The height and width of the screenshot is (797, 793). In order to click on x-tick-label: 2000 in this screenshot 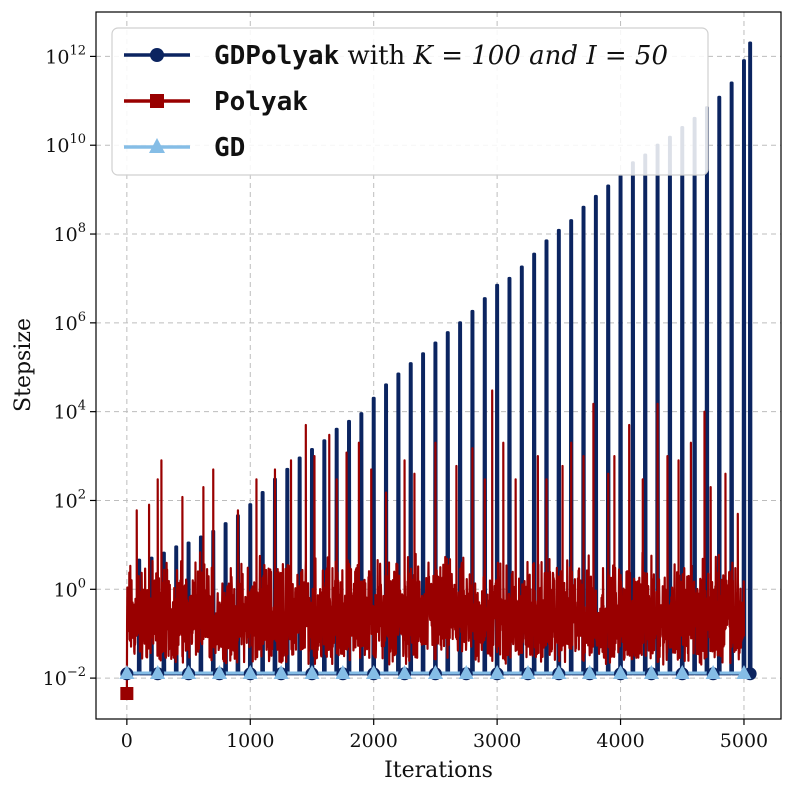, I will do `click(374, 741)`.